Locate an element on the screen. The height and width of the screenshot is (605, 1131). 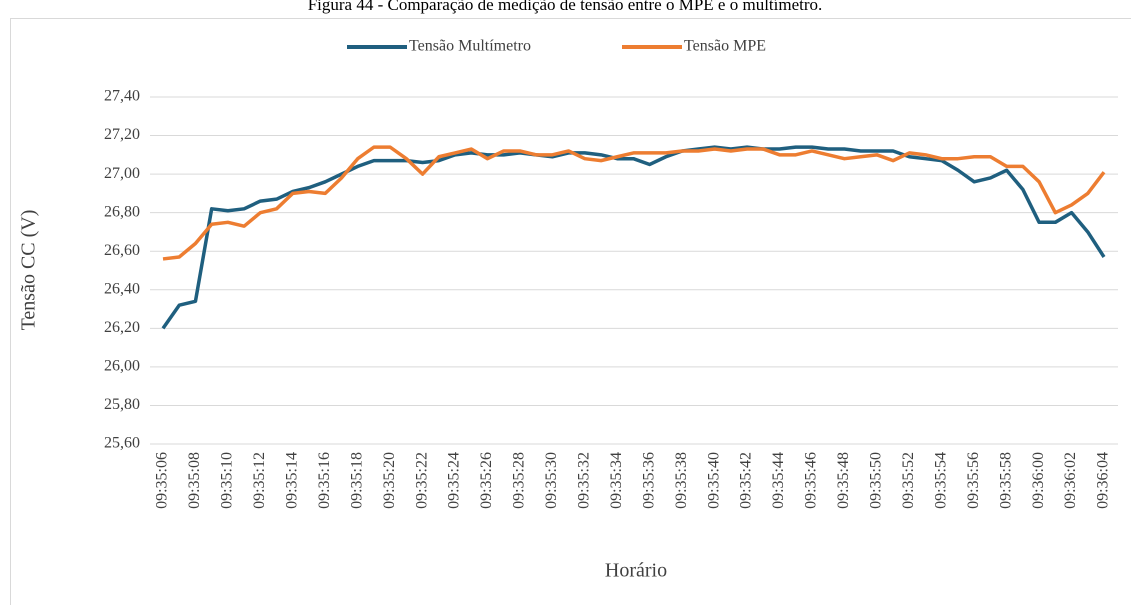
x-tick-label: 09:35:40 is located at coordinates (713, 480).